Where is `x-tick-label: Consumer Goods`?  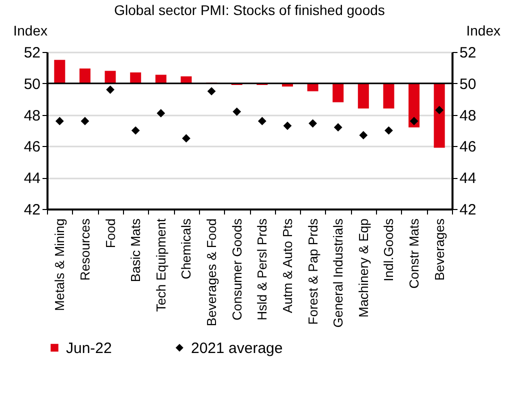
x-tick-label: Consumer Goods is located at coordinates (236, 269).